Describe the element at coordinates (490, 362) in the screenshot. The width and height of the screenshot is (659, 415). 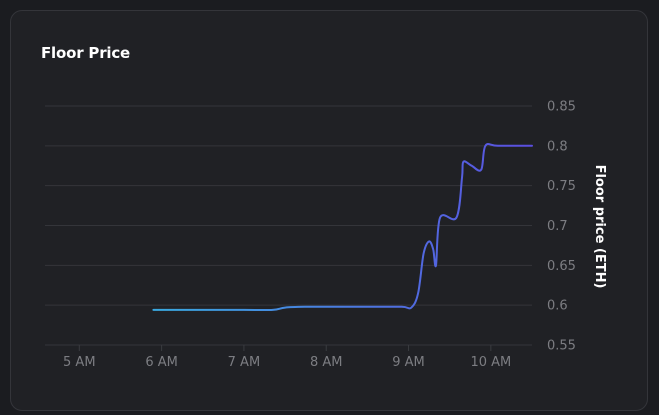
I see `x-tick-label: 10 AM` at that location.